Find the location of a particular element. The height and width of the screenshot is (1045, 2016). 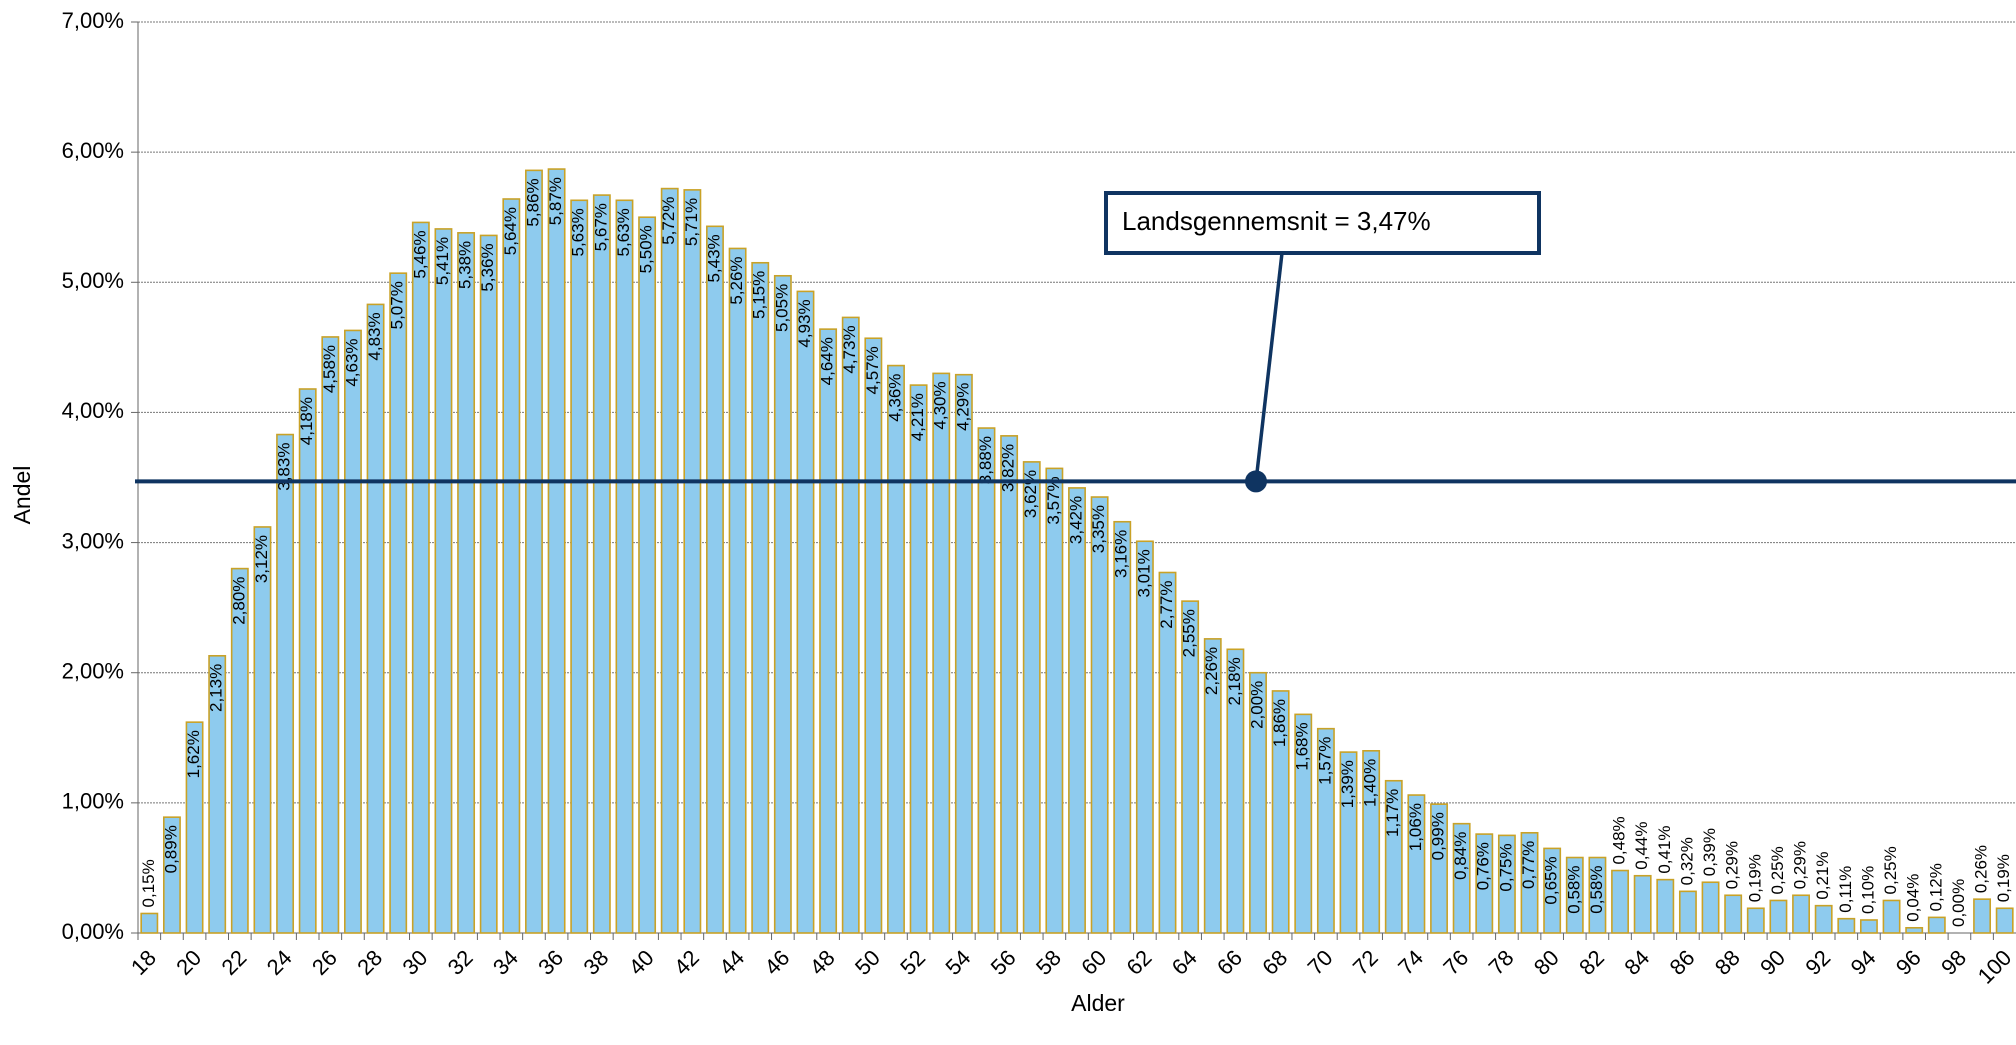

value-label: 1,57% is located at coordinates (1324, 761).